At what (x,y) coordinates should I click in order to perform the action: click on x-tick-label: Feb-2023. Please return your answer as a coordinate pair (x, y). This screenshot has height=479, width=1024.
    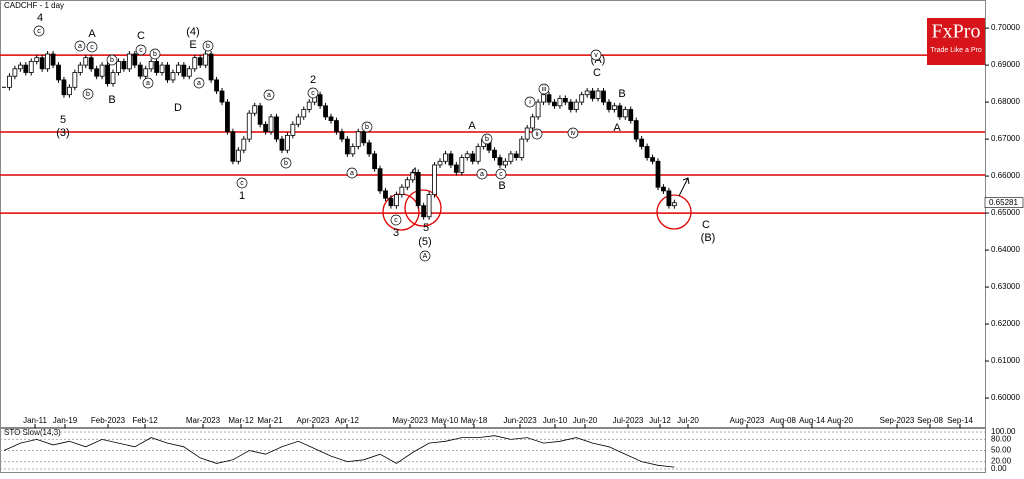
    Looking at the image, I should click on (108, 420).